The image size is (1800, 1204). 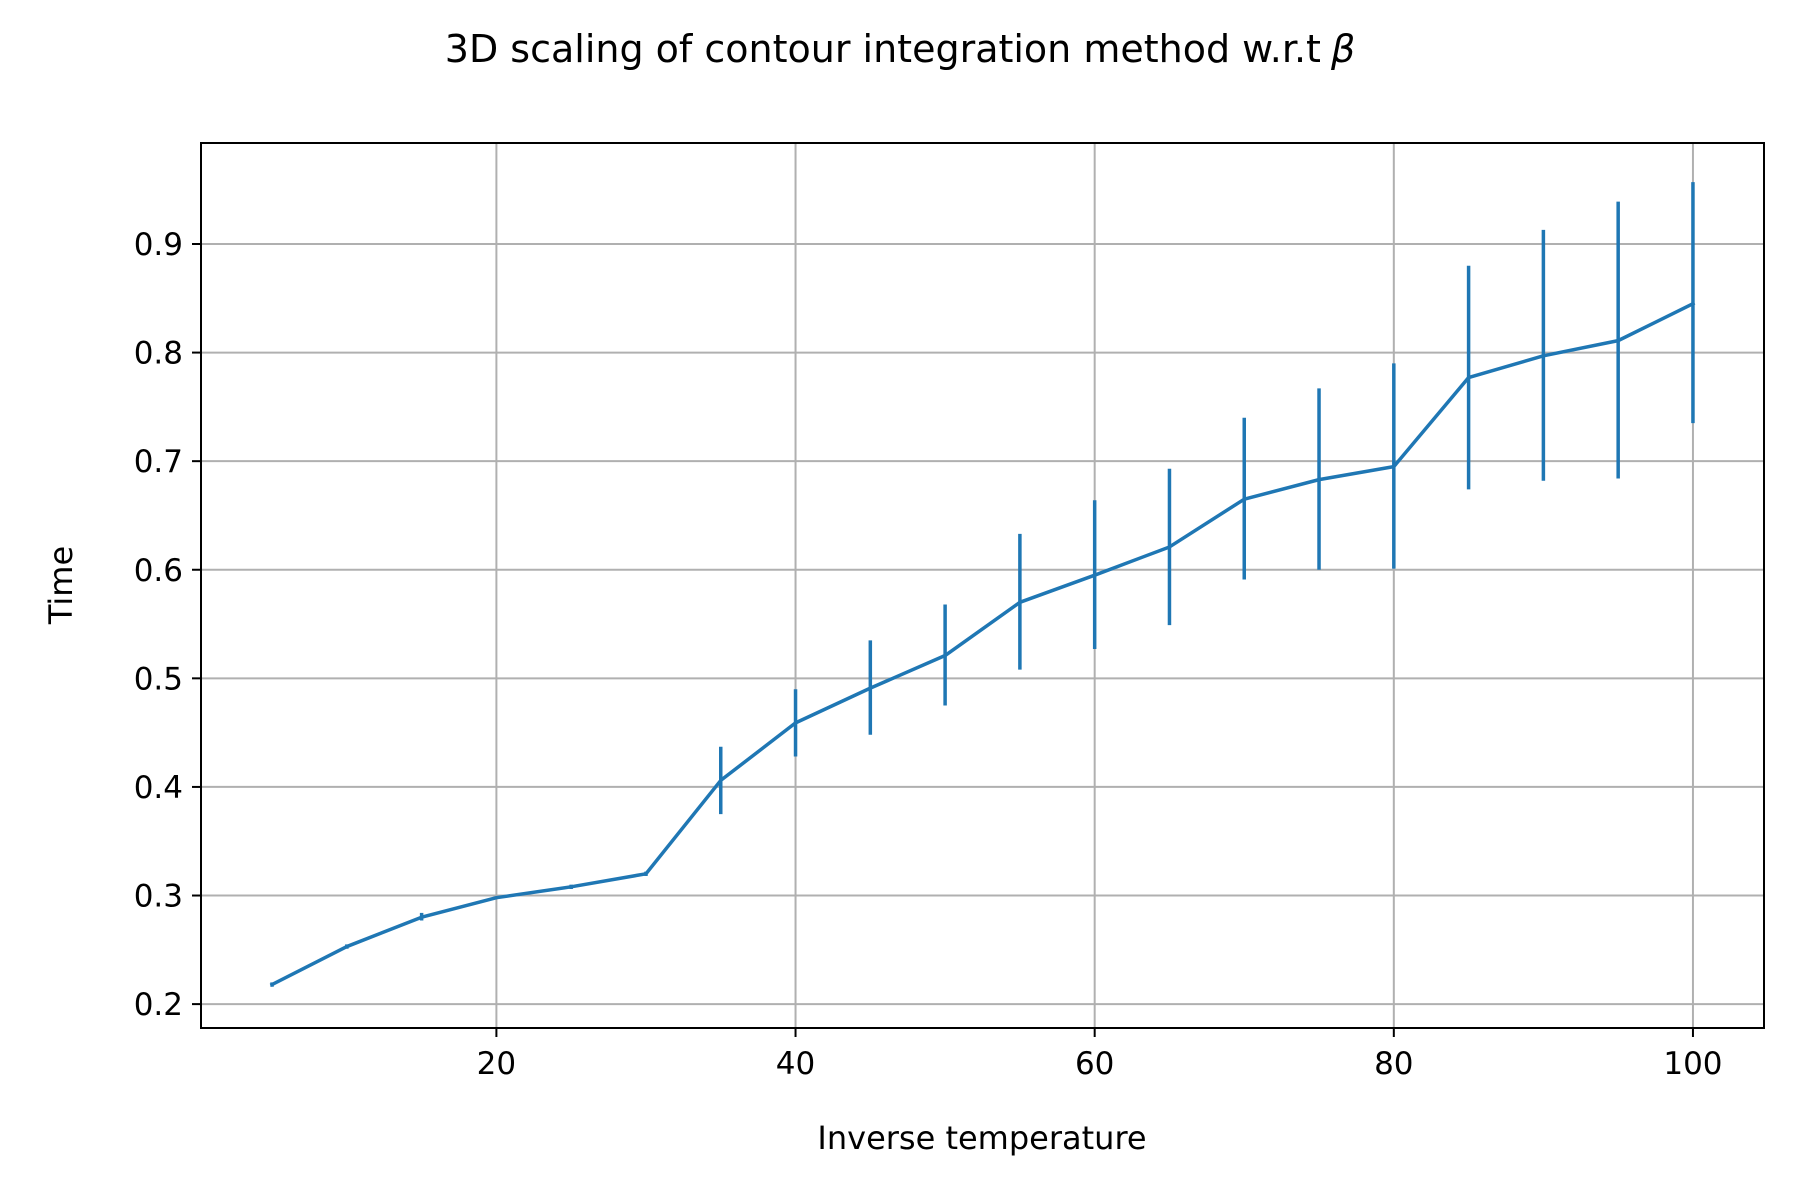 I want to click on y-tick-label: 0.3, so click(x=158, y=897).